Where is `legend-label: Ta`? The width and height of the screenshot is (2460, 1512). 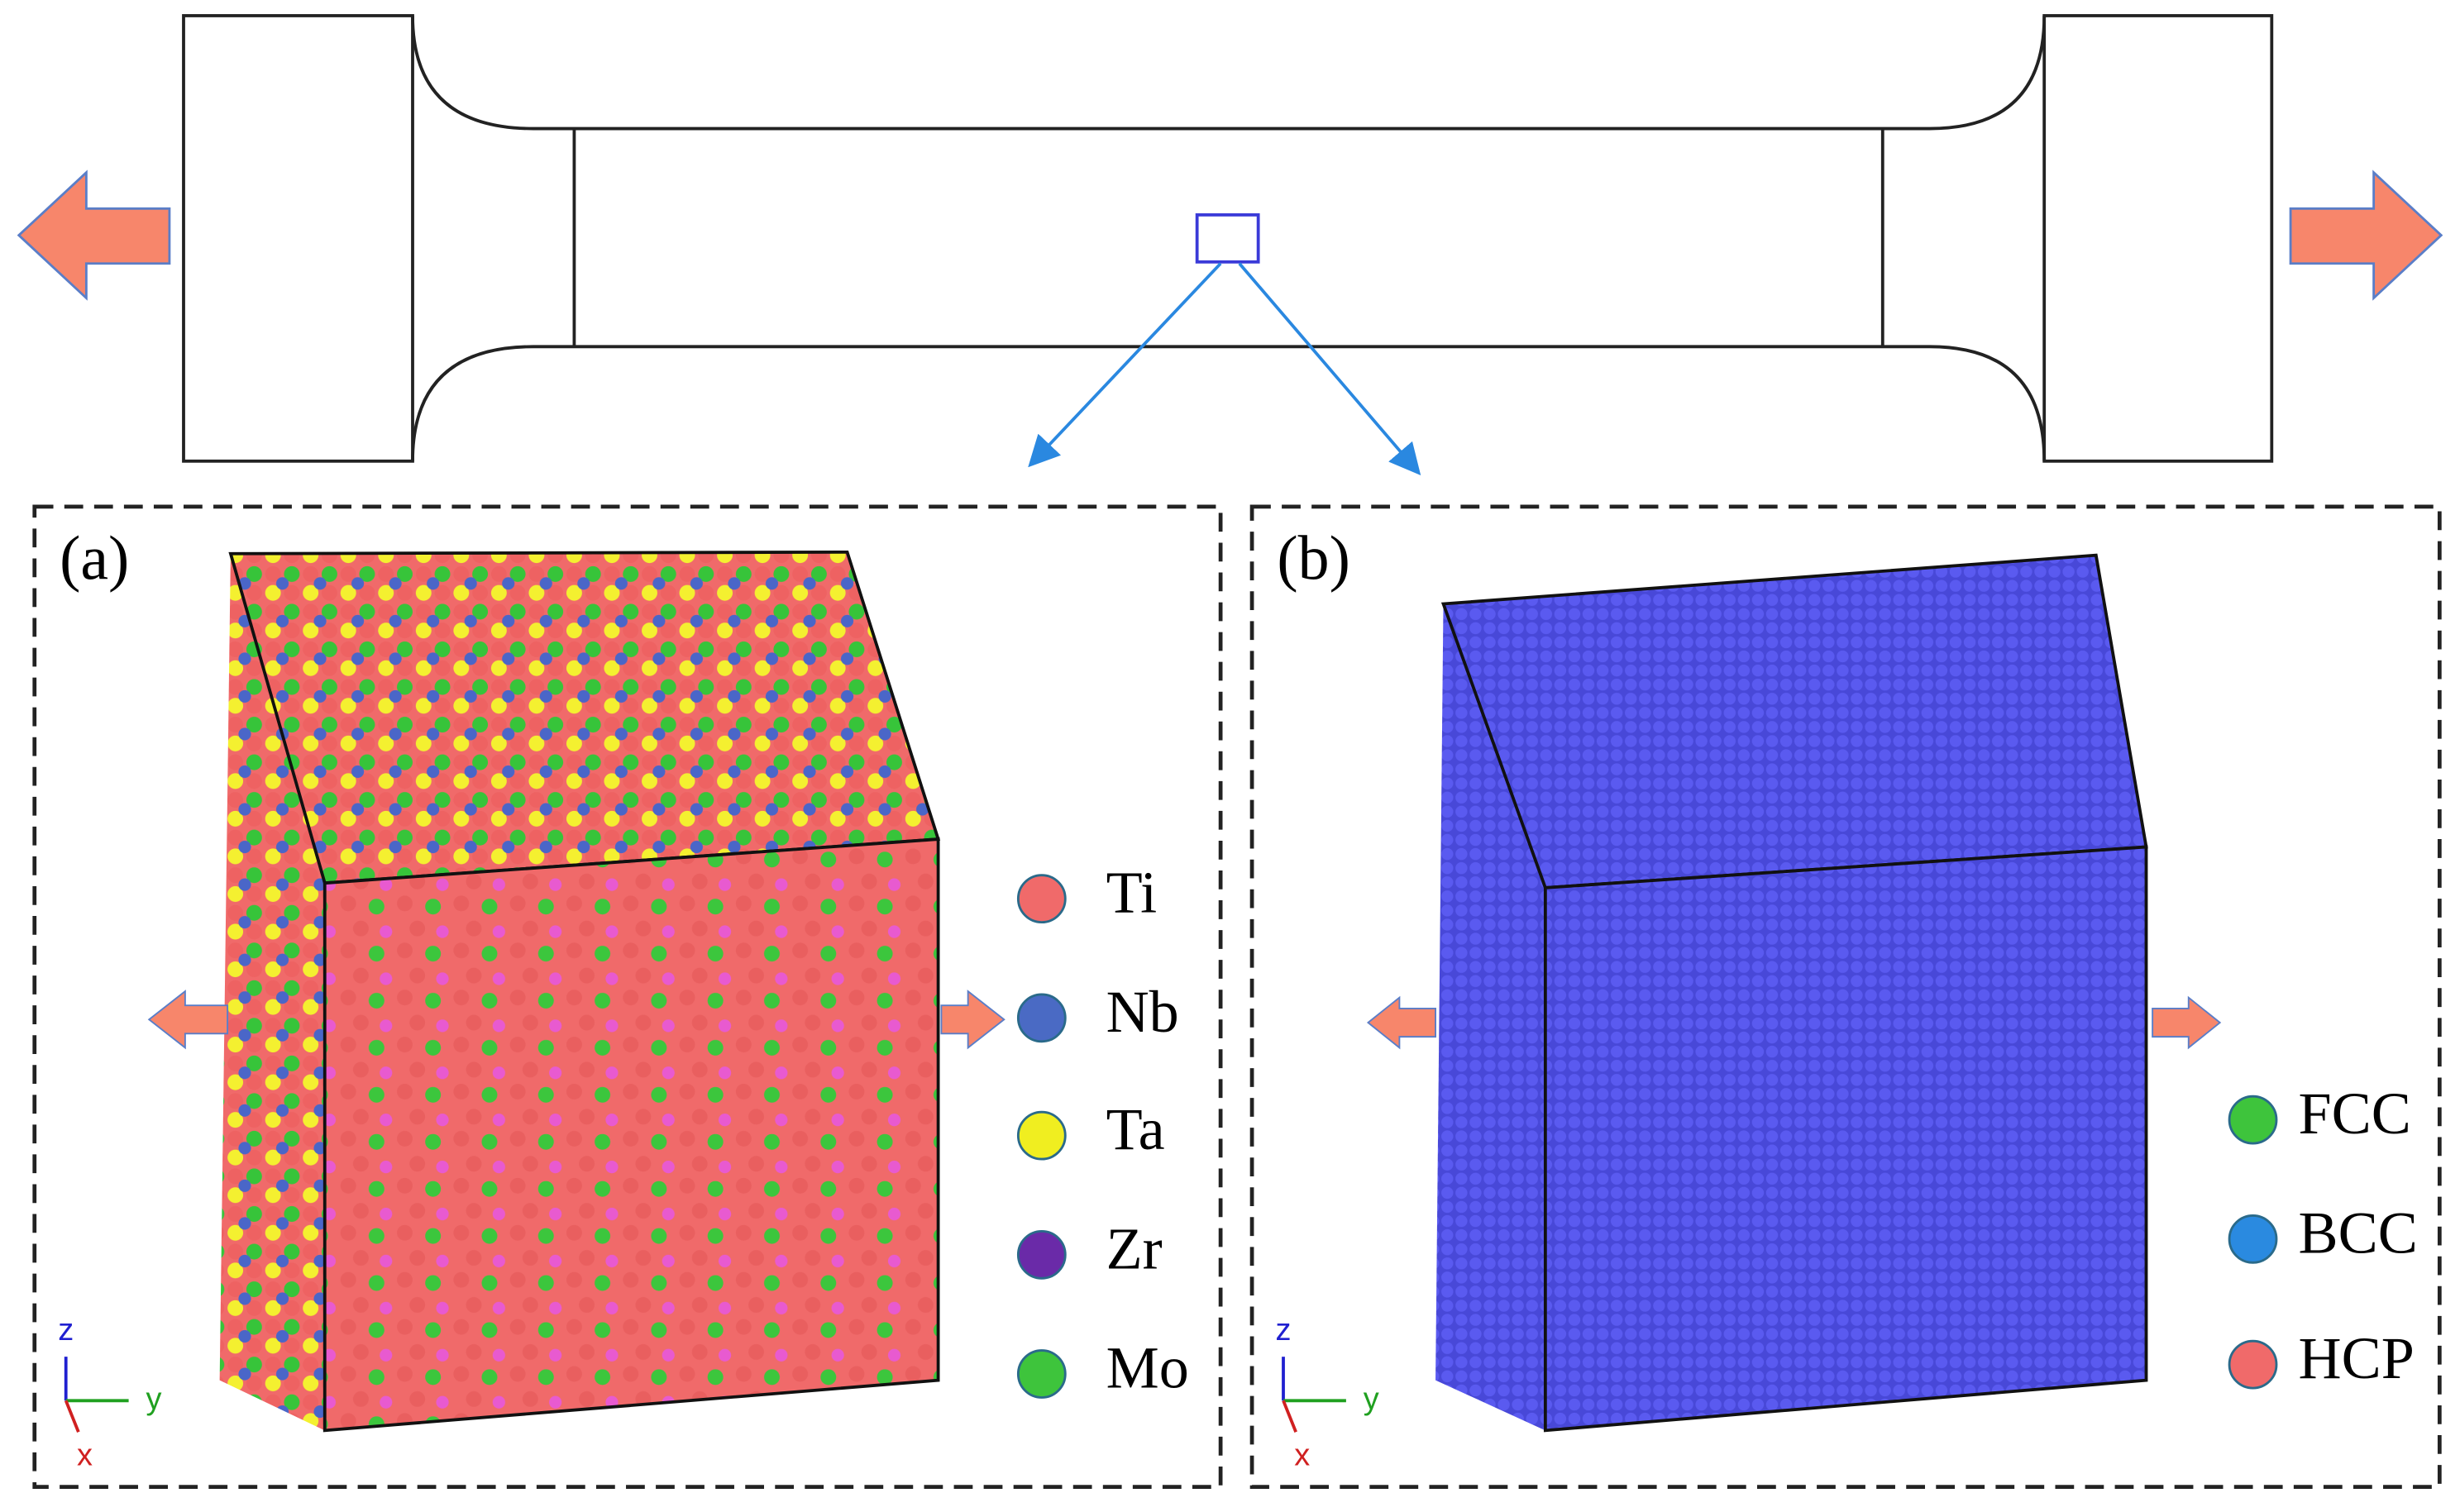
legend-label: Ta is located at coordinates (1135, 1129).